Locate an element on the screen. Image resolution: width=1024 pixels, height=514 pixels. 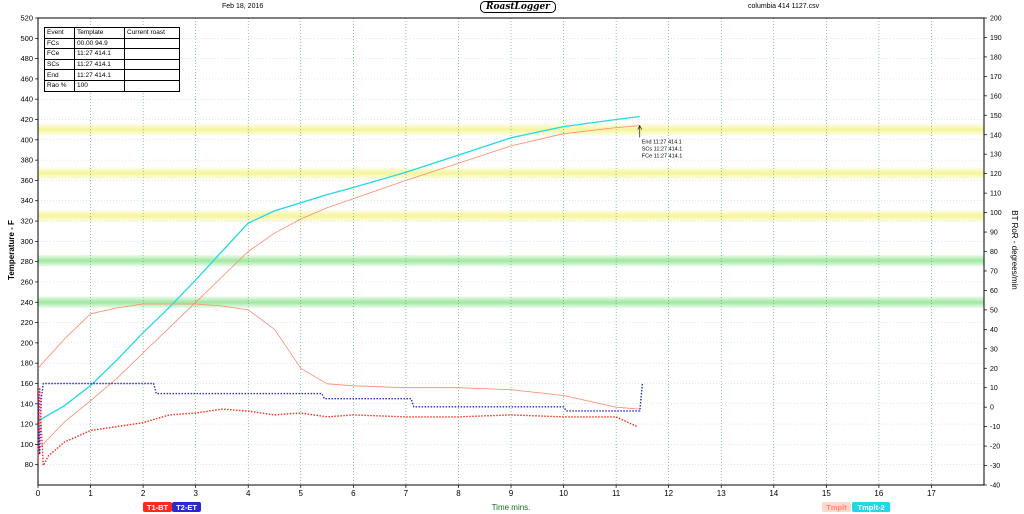
y2-axis-title: BT RoR - degrees/min is located at coordinates (1014, 249).